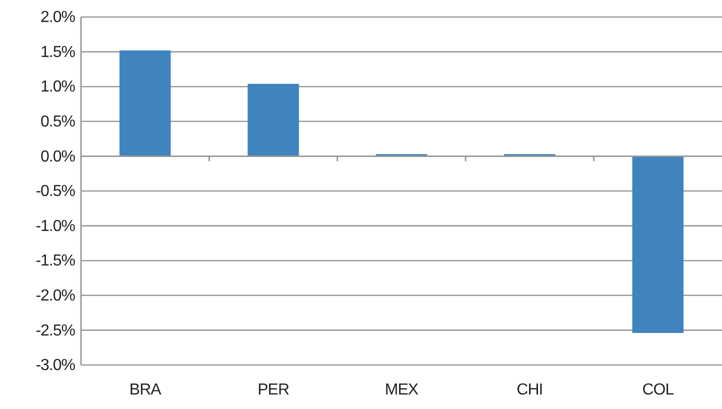 The height and width of the screenshot is (409, 722). What do you see at coordinates (56, 261) in the screenshot?
I see `y-tick-label: -1.5%` at bounding box center [56, 261].